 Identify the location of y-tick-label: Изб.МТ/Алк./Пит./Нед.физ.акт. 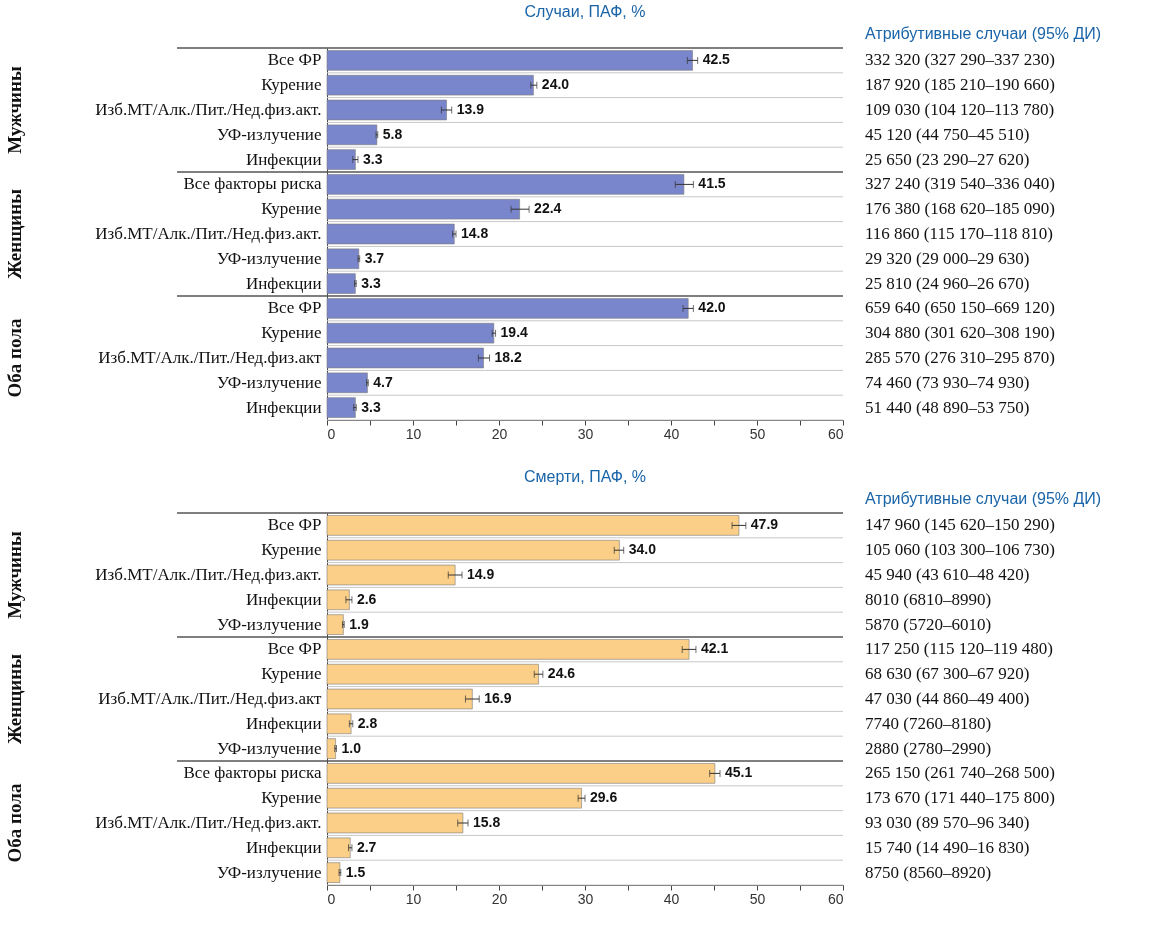
(210, 698).